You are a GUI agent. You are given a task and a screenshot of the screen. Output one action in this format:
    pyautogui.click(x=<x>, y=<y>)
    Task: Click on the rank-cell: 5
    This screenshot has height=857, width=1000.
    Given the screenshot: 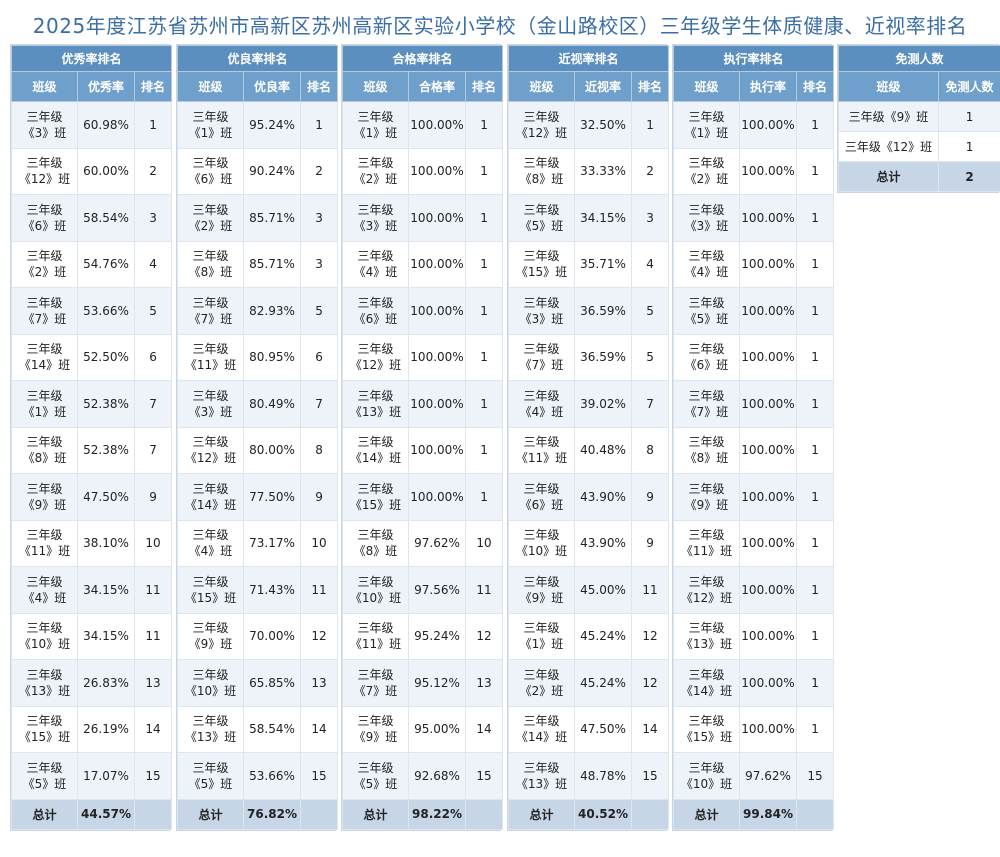 What is the action you would take?
    pyautogui.click(x=153, y=311)
    